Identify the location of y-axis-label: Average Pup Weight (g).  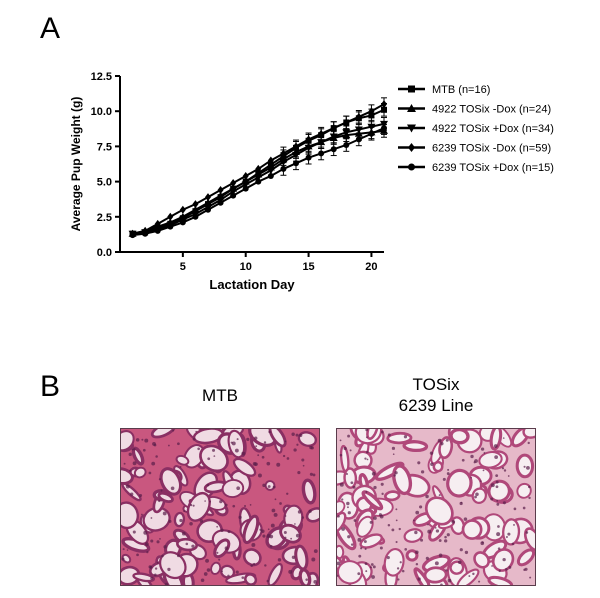
(76, 164).